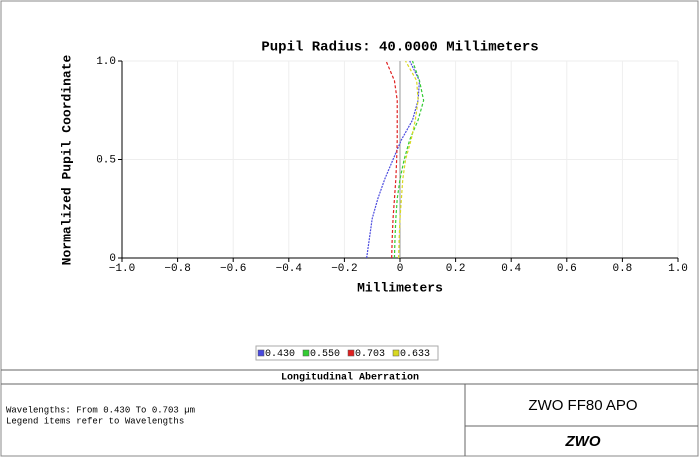  What do you see at coordinates (511, 269) in the screenshot?
I see `x-tick-label: 0.4` at bounding box center [511, 269].